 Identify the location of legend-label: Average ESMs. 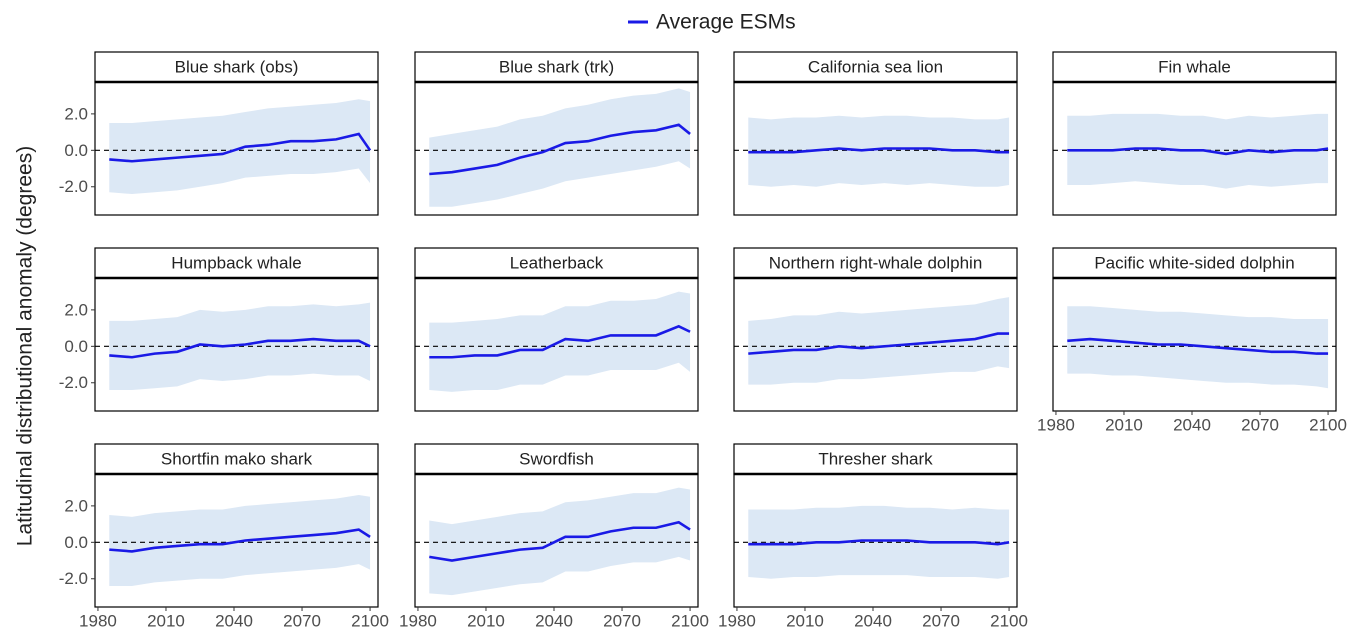
(726, 22).